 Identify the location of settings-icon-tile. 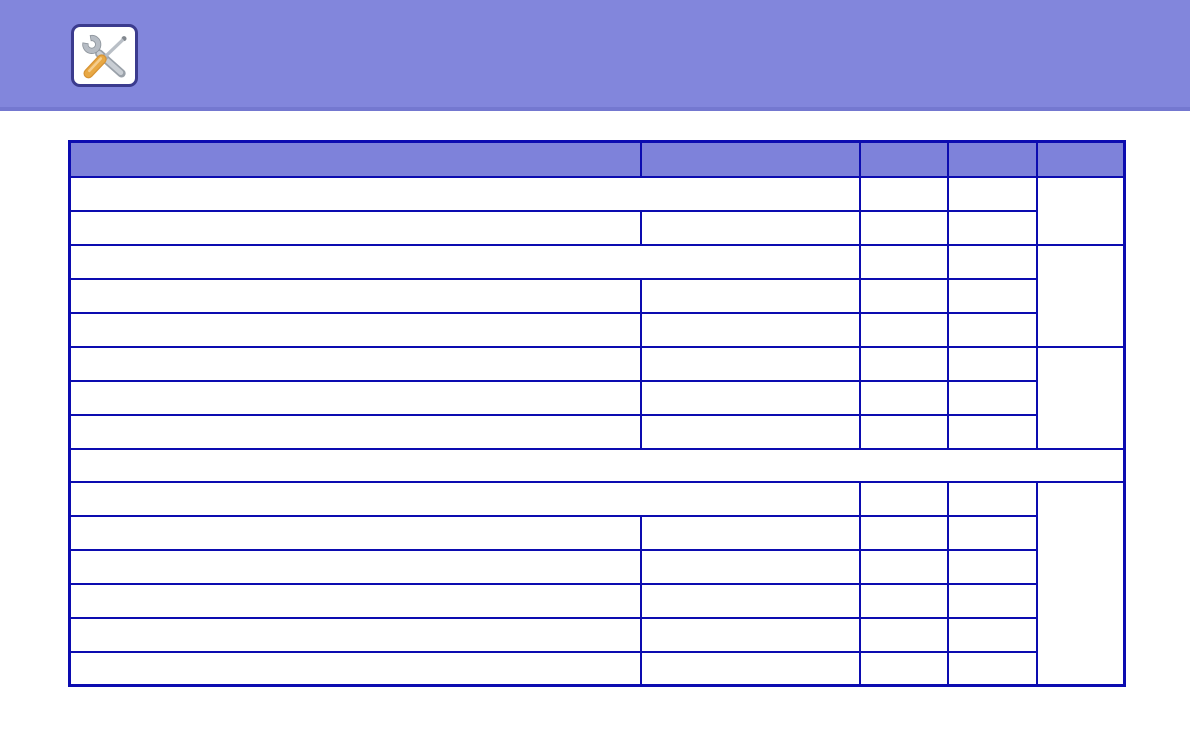
(104, 55).